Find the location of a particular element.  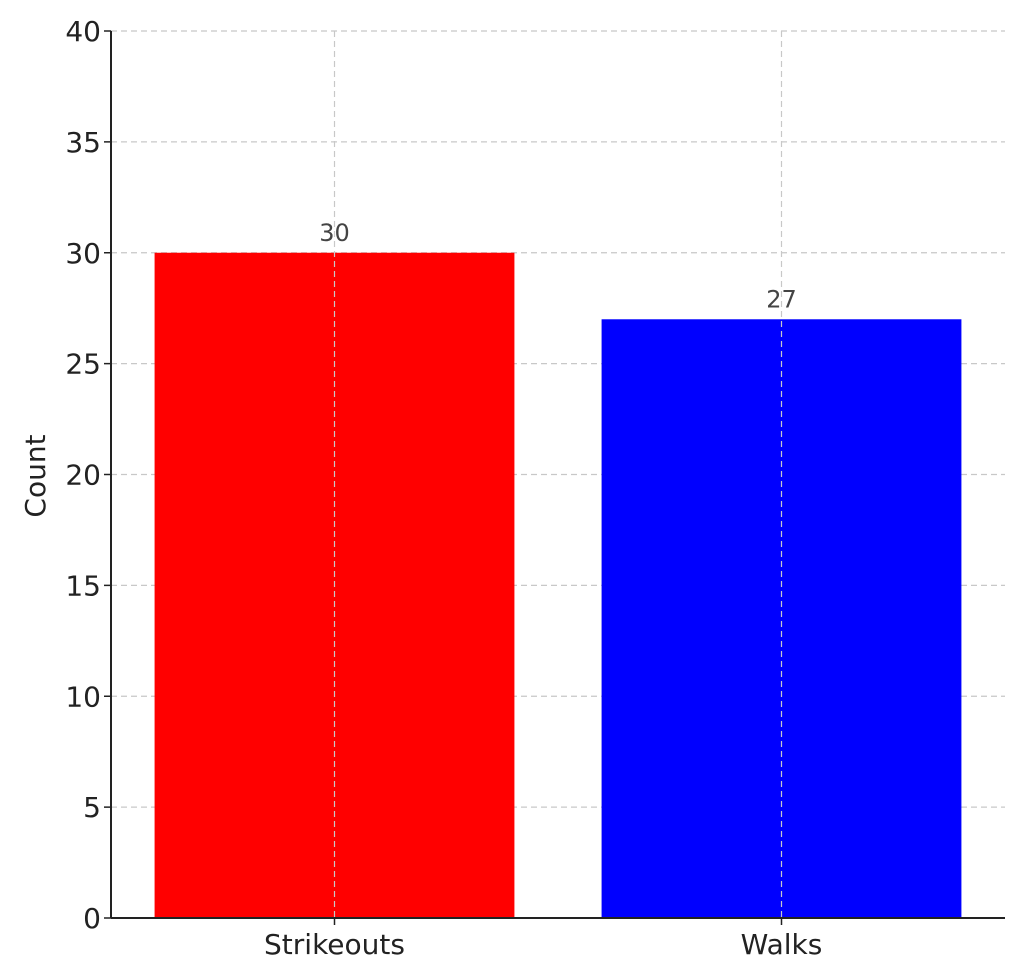

y-tick-label: 15 is located at coordinates (83, 585).